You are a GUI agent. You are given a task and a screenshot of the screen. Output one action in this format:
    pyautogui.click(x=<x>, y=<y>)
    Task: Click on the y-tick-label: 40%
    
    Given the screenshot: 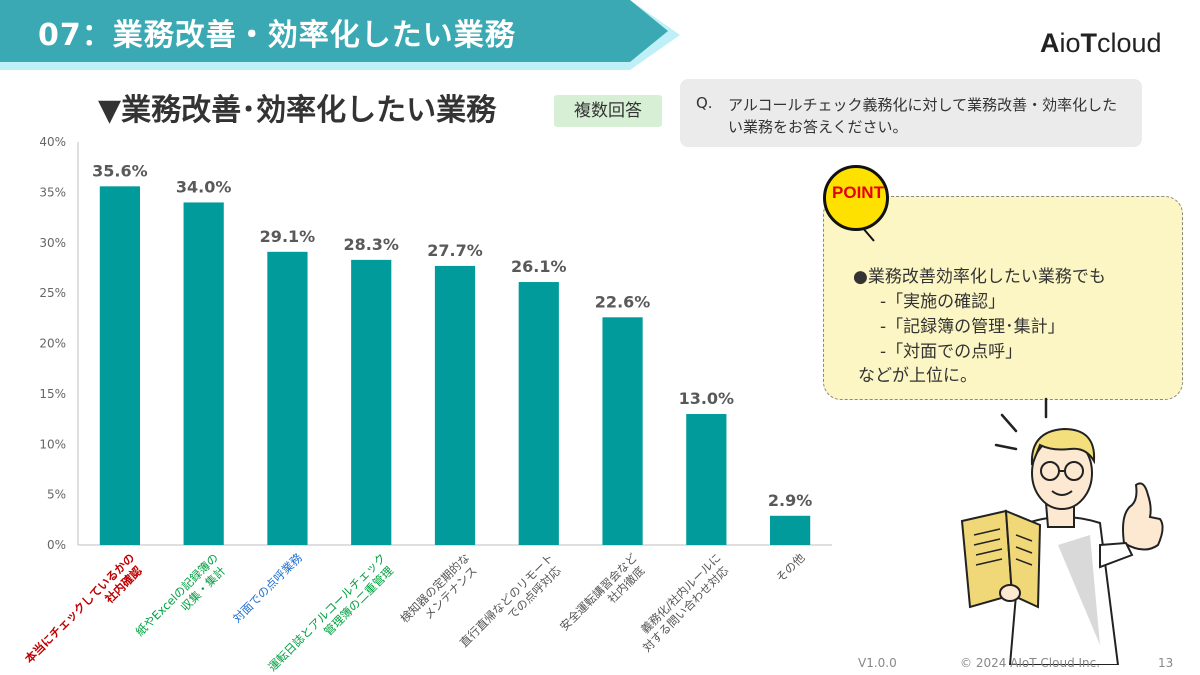 What is the action you would take?
    pyautogui.click(x=52, y=142)
    